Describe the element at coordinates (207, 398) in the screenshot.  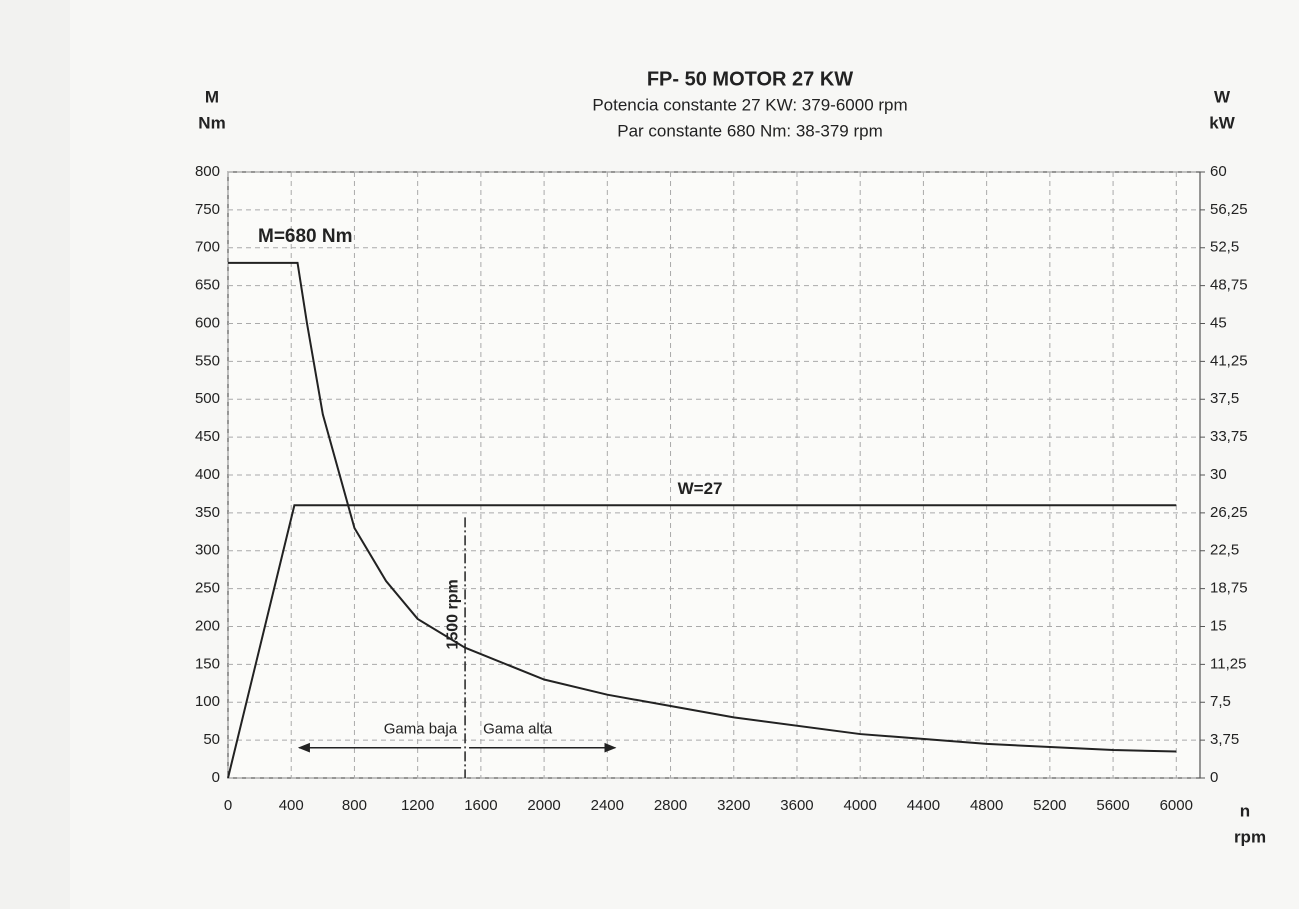
I see `y-tick-label: 500` at that location.